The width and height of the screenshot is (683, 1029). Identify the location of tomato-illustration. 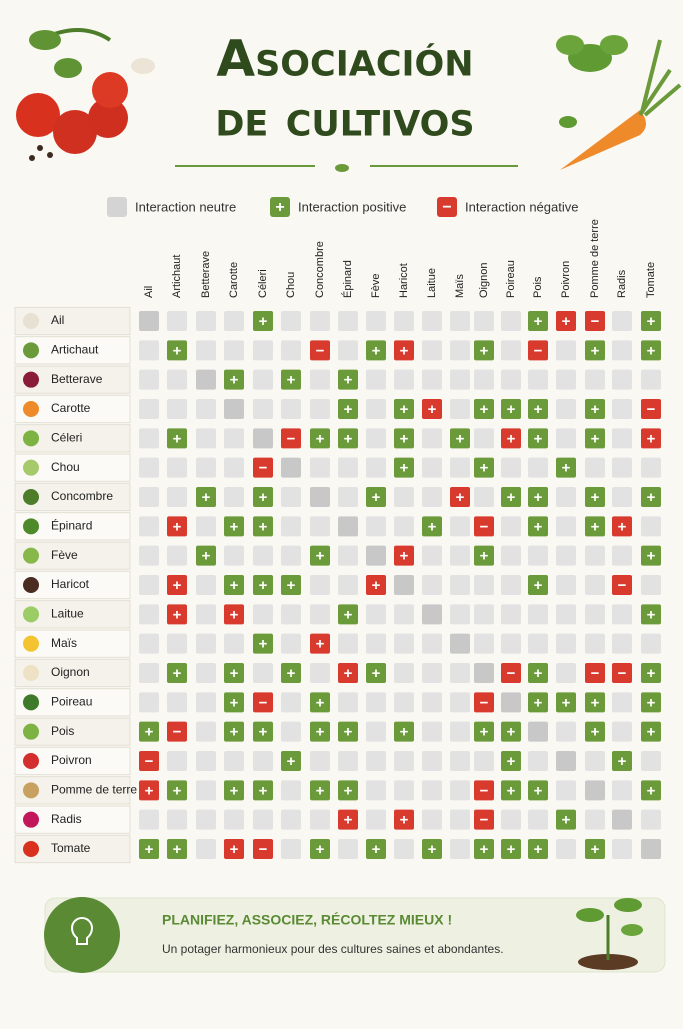
(85, 94).